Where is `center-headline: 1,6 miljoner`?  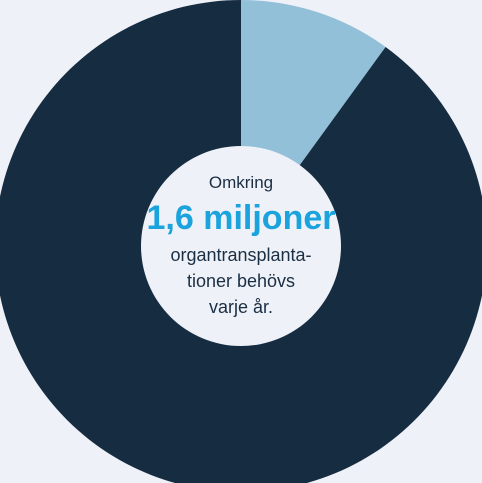 center-headline: 1,6 miljoner is located at coordinates (241, 218).